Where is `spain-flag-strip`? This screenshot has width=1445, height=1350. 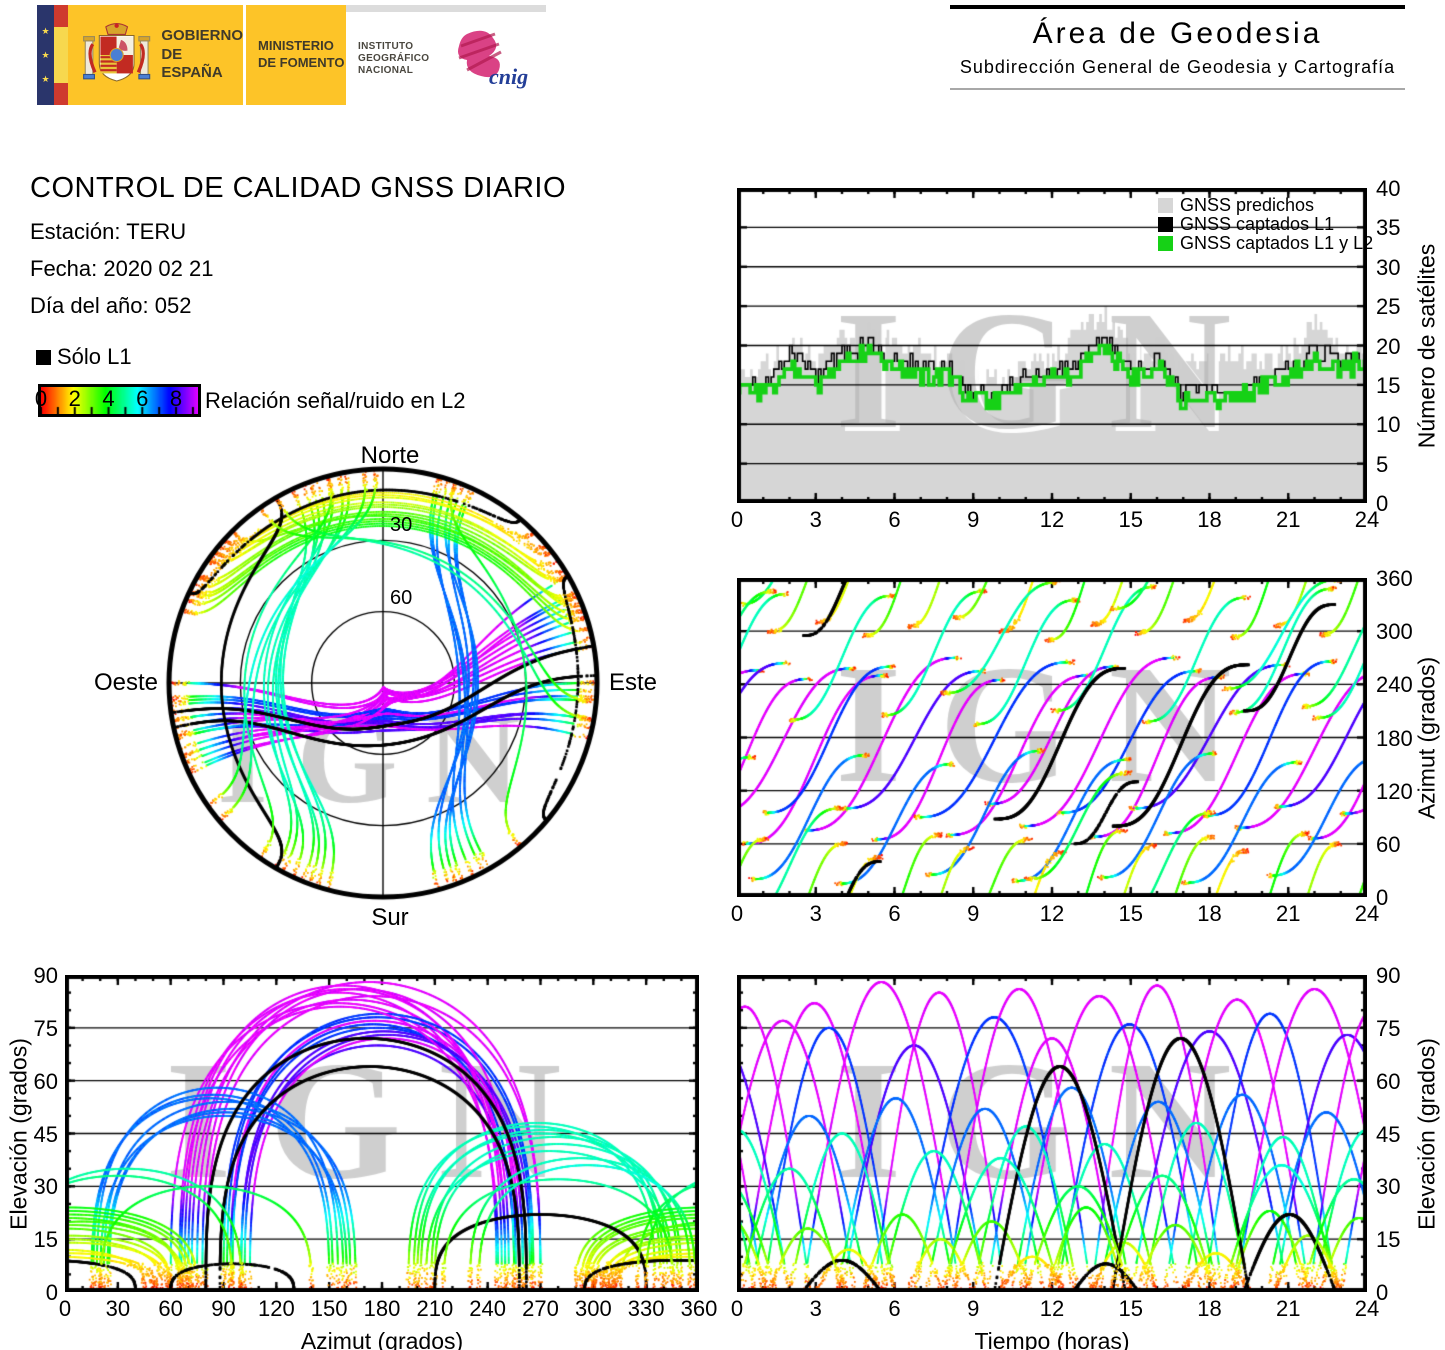
spain-flag-strip is located at coordinates (61, 55).